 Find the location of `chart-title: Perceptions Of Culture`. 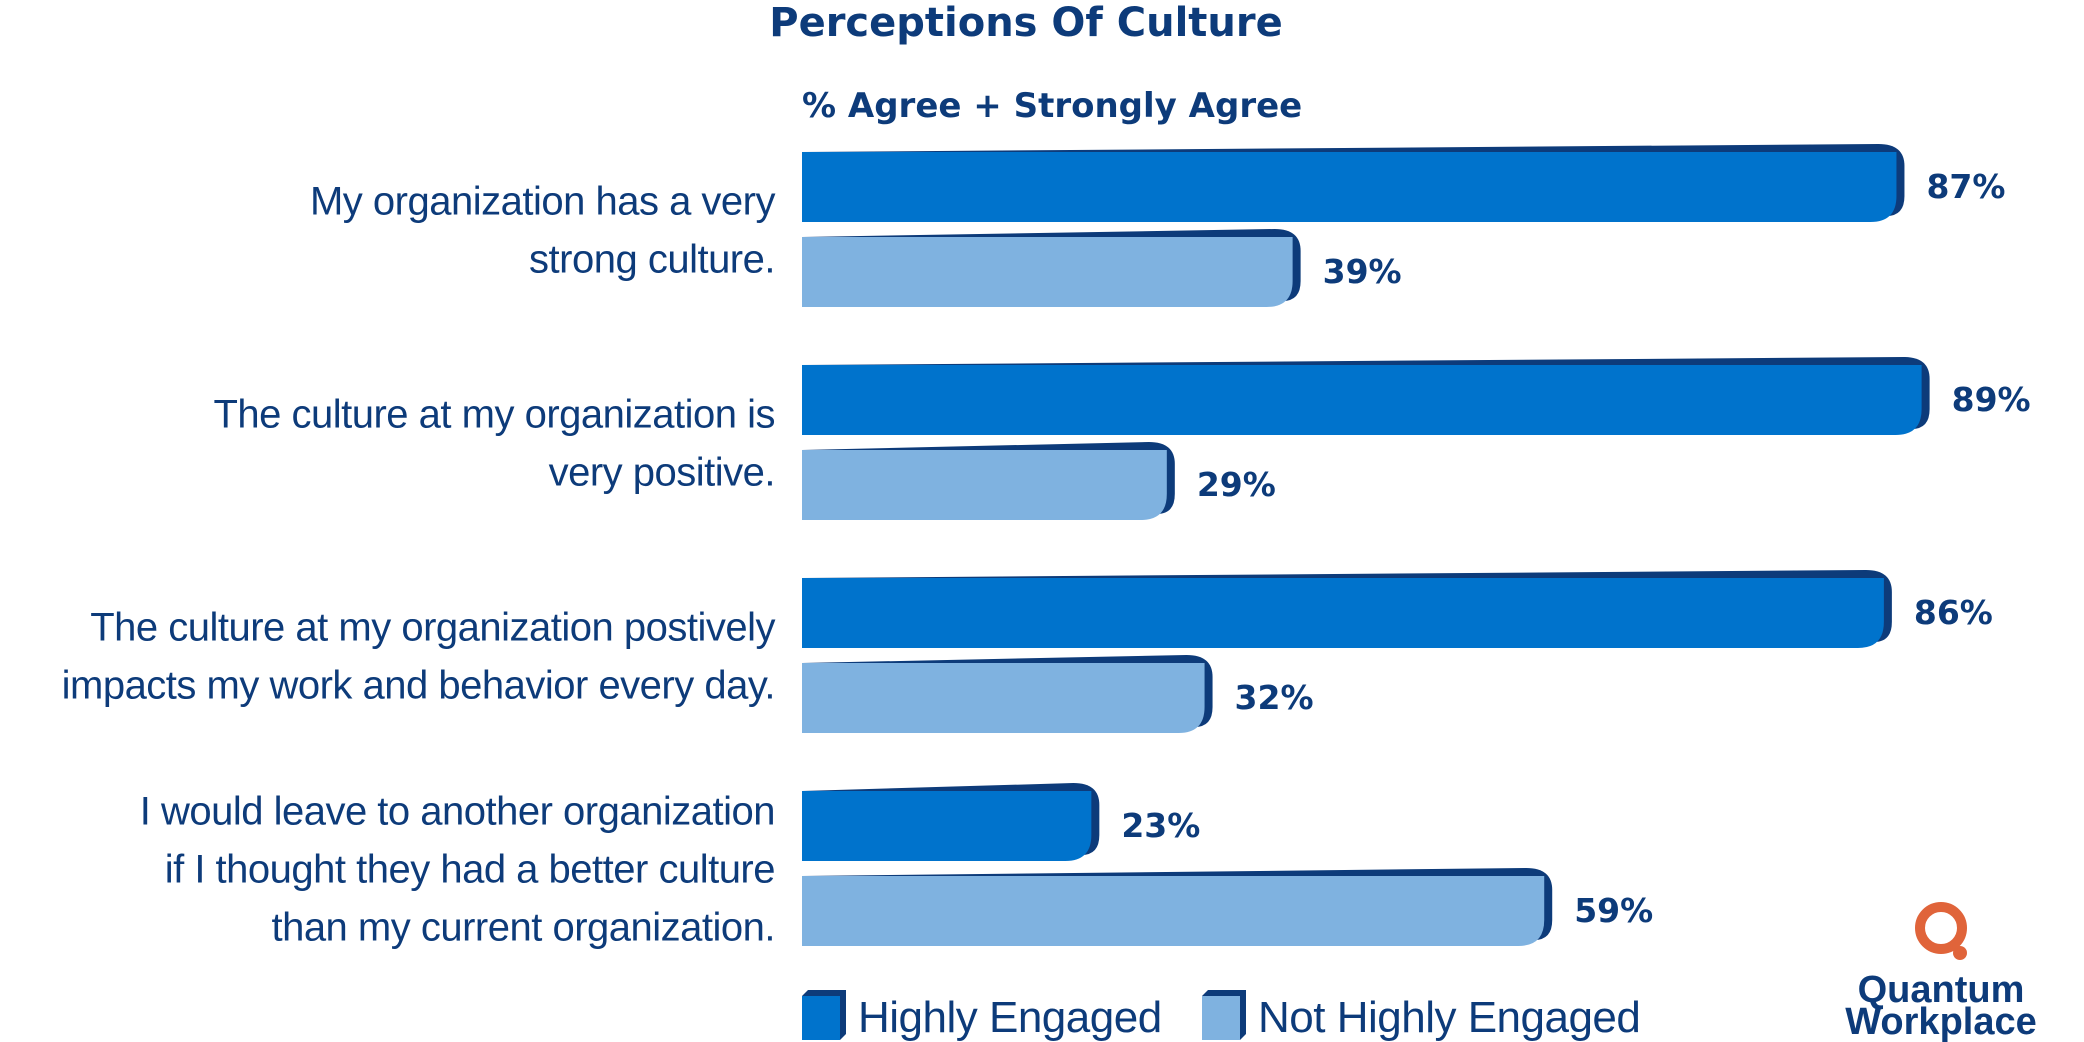

chart-title: Perceptions Of Culture is located at coordinates (1026, 23).